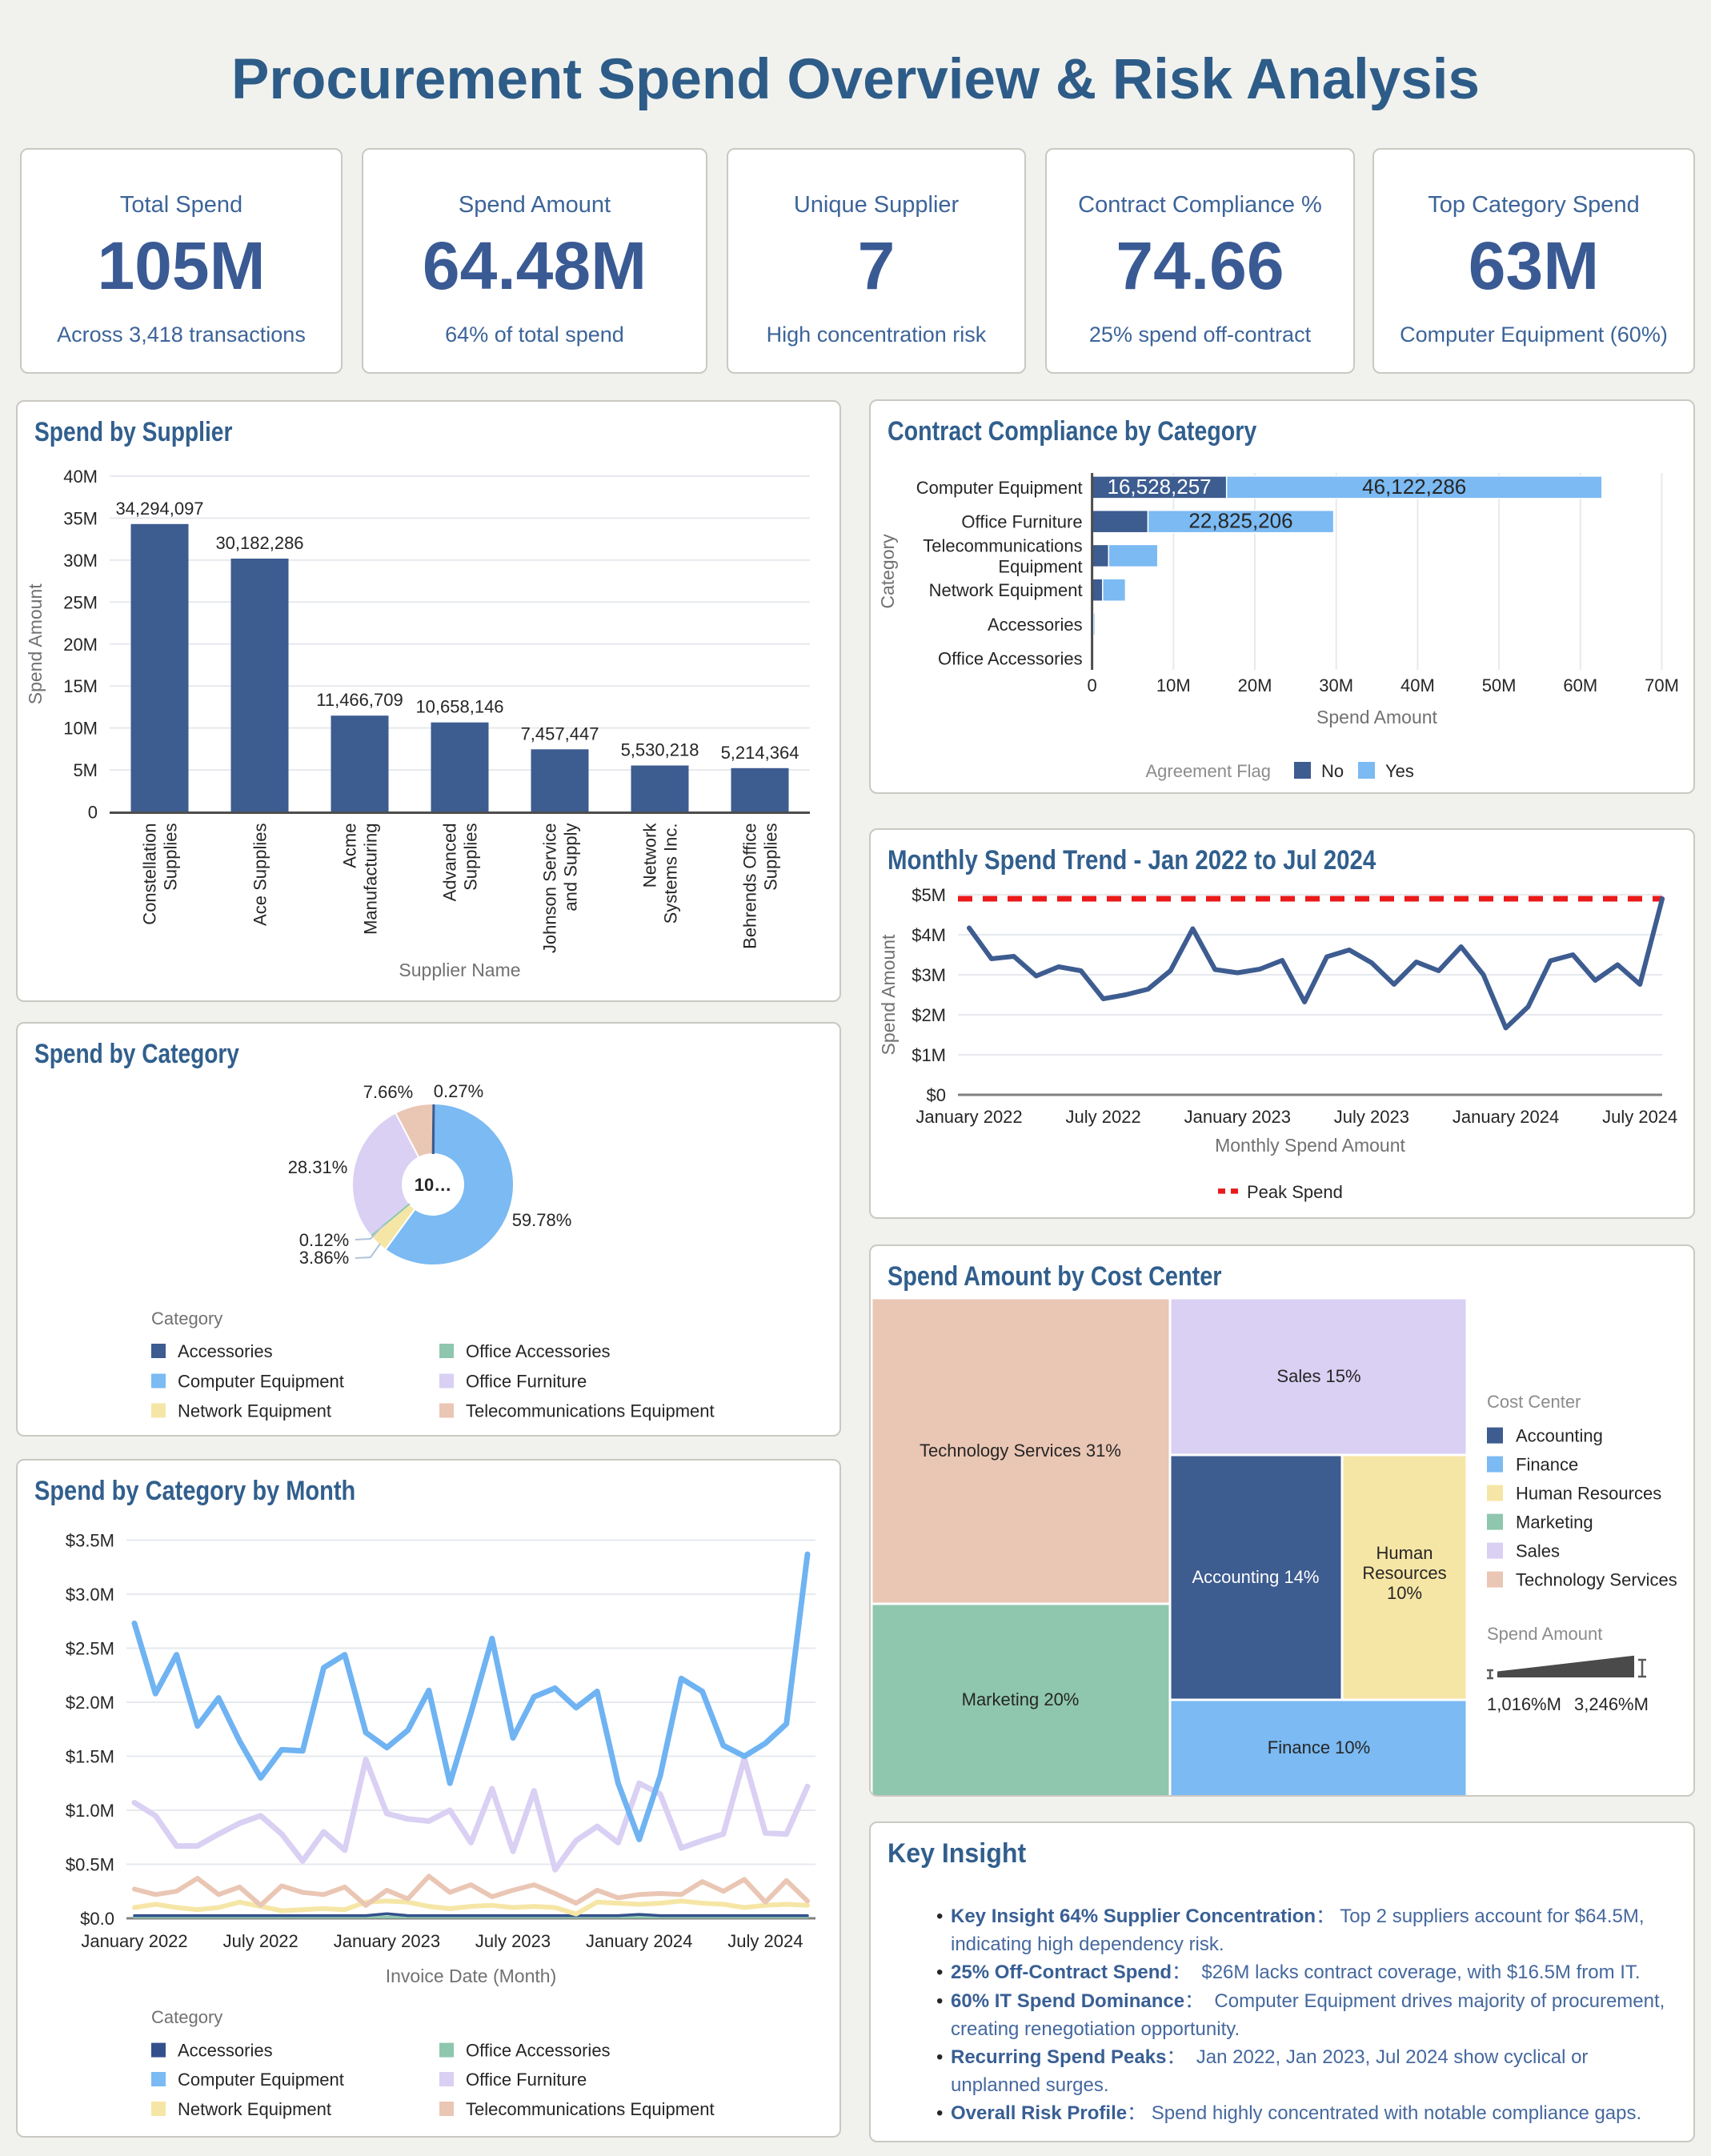  What do you see at coordinates (458, 1091) in the screenshot?
I see `svg-text: 0.27%` at bounding box center [458, 1091].